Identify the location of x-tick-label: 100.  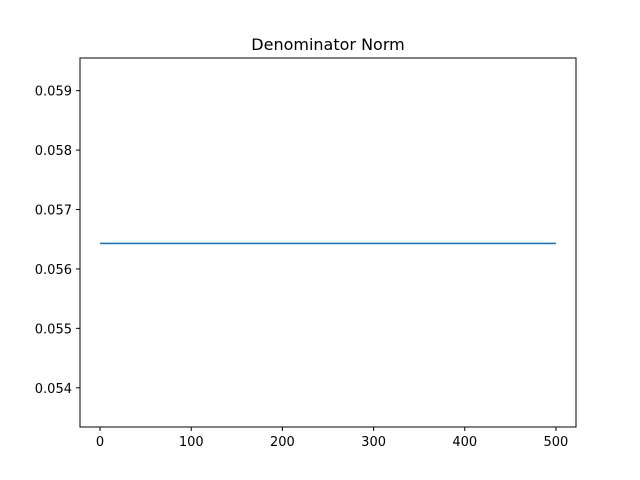
(191, 442).